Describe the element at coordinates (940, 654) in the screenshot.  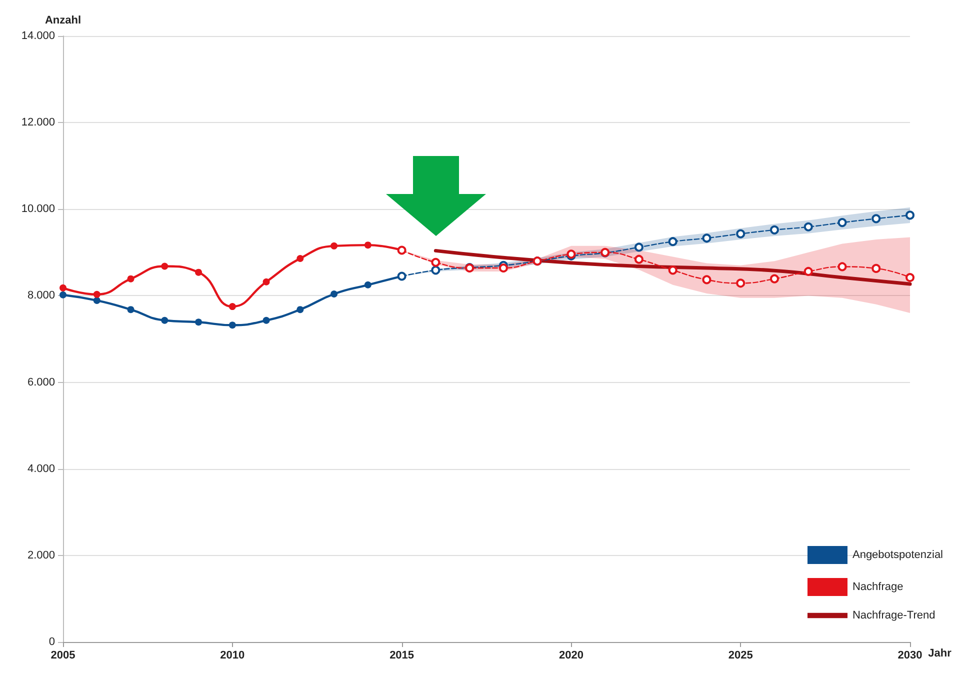
I see `x-axis-title: Jahr` at that location.